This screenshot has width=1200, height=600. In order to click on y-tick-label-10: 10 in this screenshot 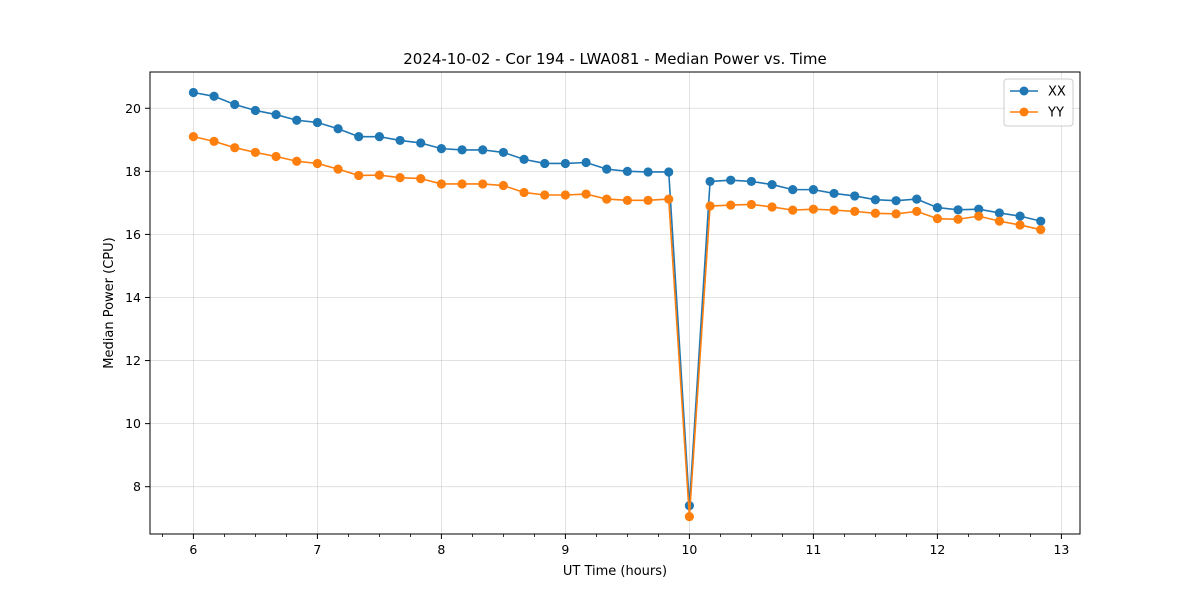, I will do `click(133, 423)`.